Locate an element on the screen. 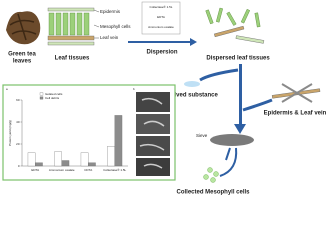 The height and width of the screenshot is (240, 332). label: Dispersion is located at coordinates (161, 53).